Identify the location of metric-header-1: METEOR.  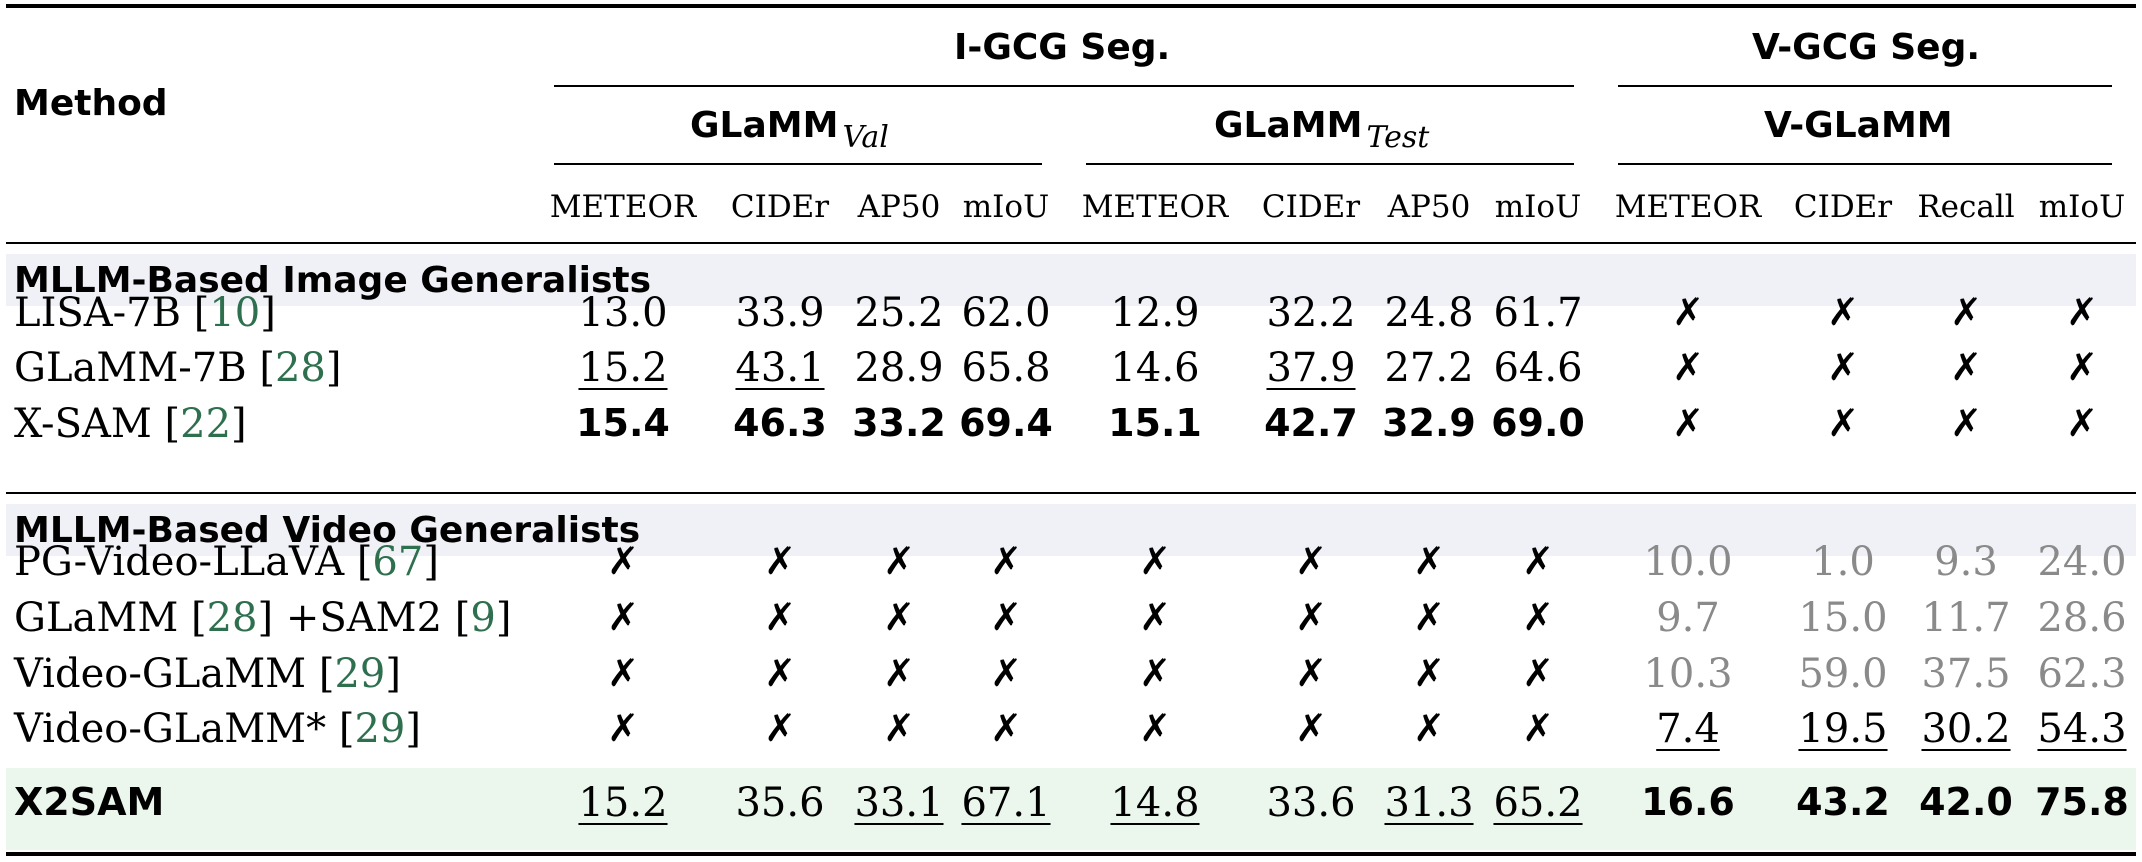
(623, 207).